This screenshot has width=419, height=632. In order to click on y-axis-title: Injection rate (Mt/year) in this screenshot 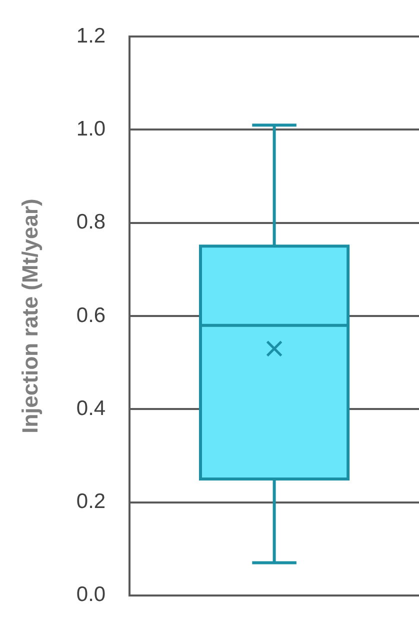, I will do `click(29, 316)`.